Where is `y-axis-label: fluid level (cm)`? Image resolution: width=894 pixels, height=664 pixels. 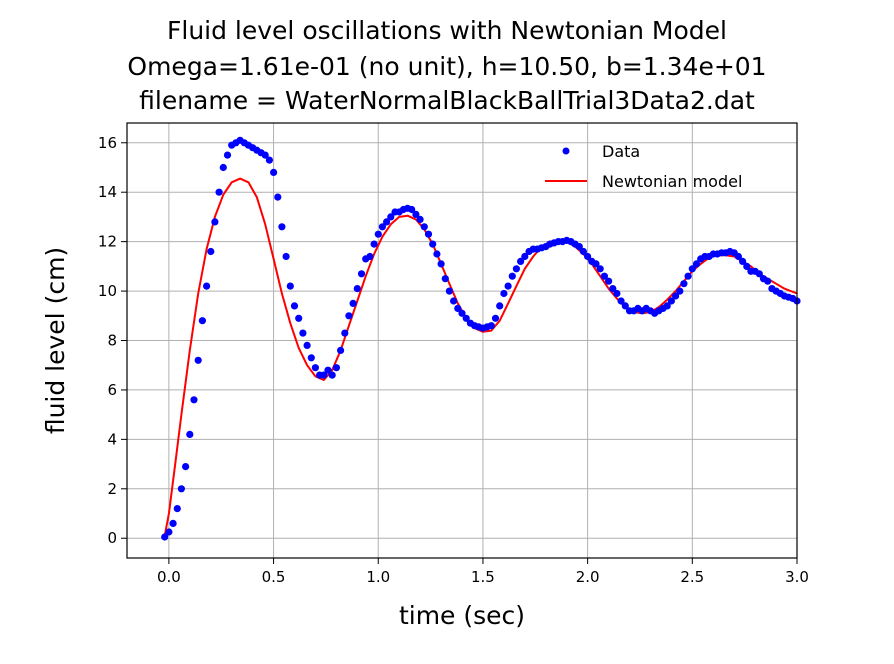 y-axis-label: fluid level (cm) is located at coordinates (55, 340).